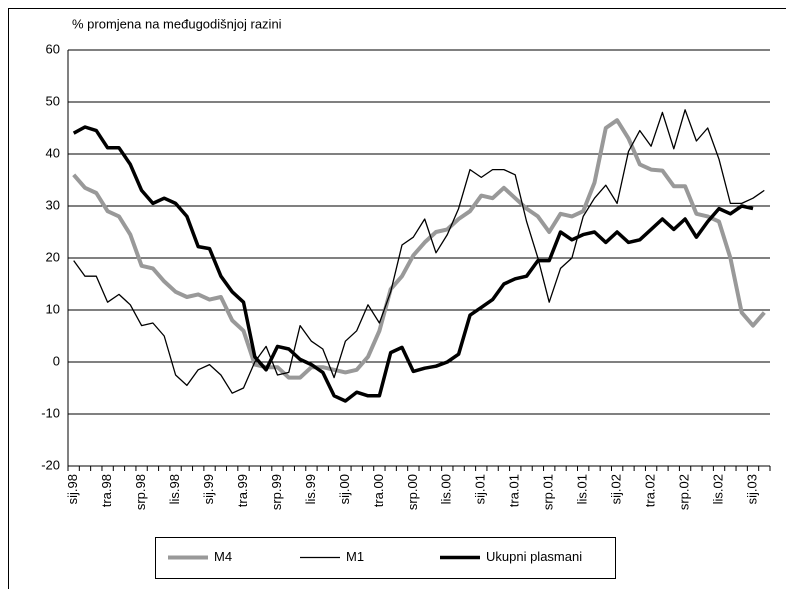 Image resolution: width=786 pixels, height=589 pixels. I want to click on x-tick-label: lis.98, so click(174, 489).